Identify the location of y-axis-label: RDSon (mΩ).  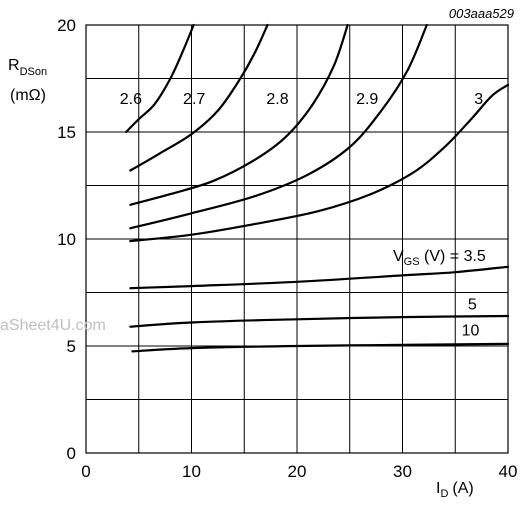
(27, 80).